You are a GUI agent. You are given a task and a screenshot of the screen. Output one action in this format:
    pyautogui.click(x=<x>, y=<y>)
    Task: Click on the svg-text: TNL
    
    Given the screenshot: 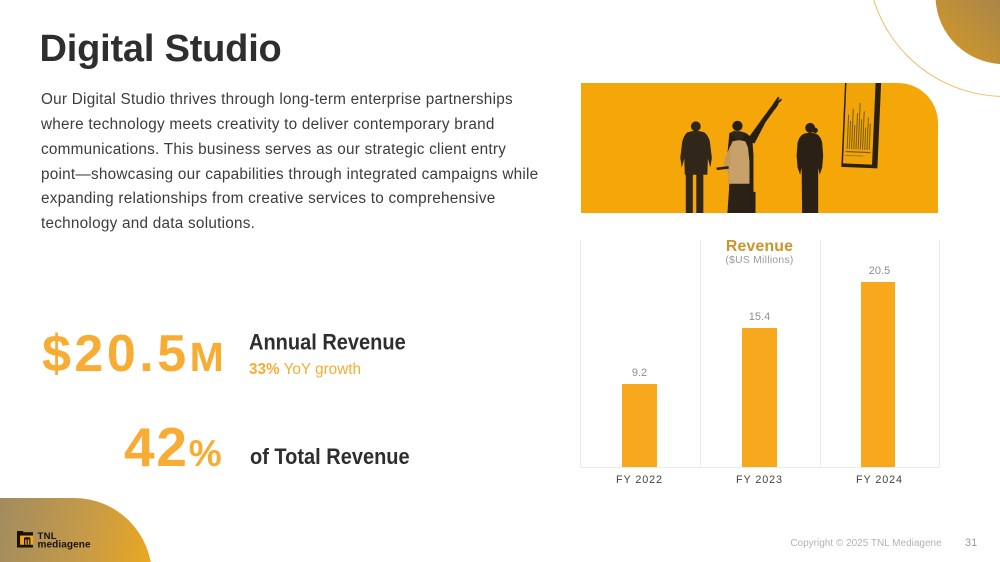 What is the action you would take?
    pyautogui.click(x=46, y=536)
    